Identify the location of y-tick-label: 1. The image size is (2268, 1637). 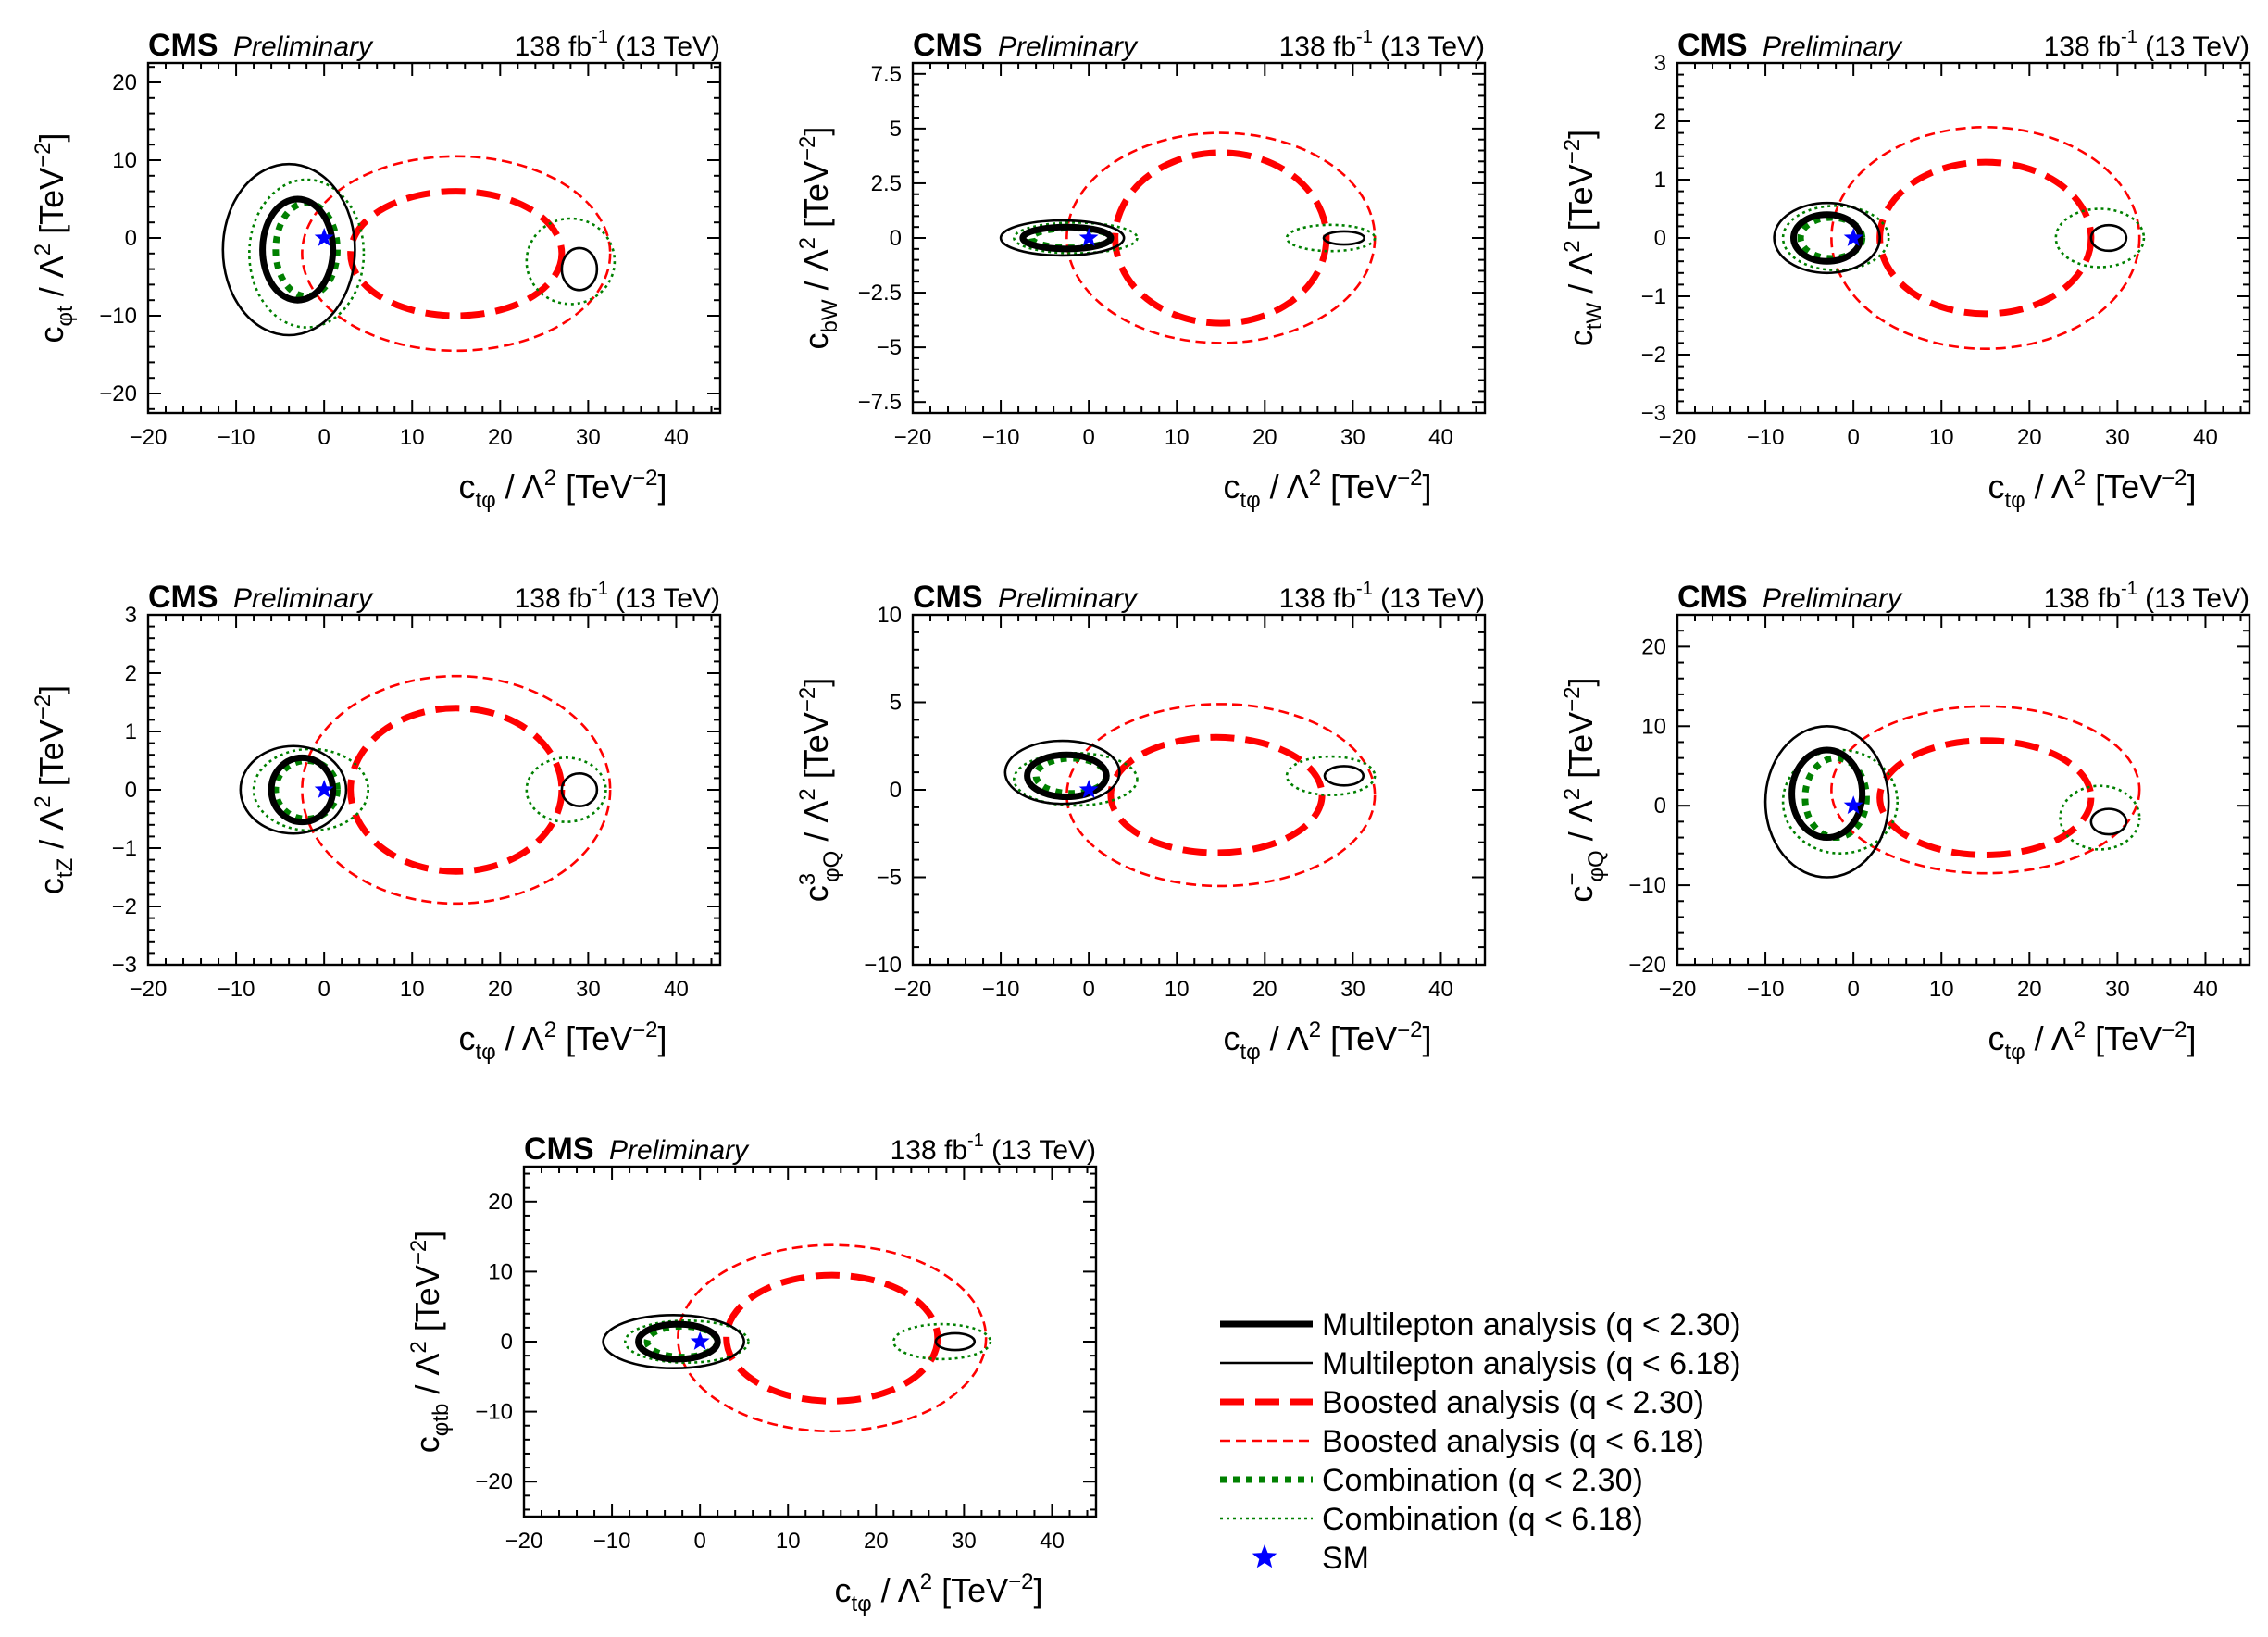
(131, 731).